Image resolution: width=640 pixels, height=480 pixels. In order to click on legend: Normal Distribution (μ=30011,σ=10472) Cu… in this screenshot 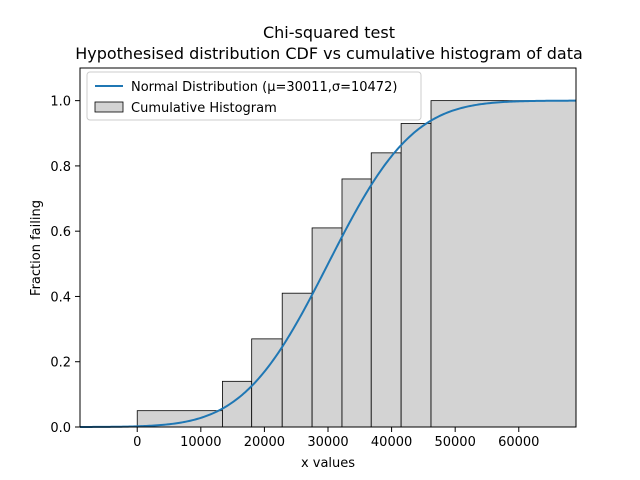, I will do `click(254, 96)`.